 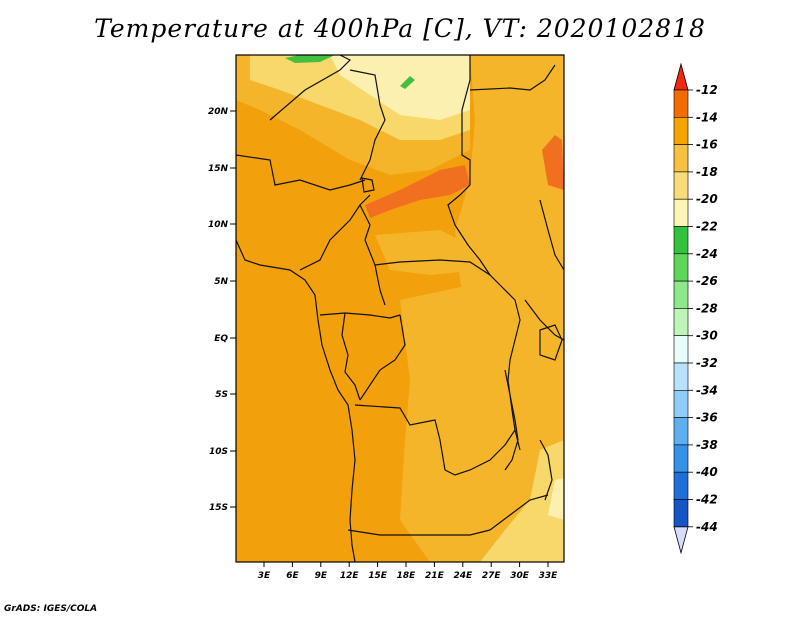 I want to click on grads-credit: GrADS: IGES/COLA, so click(x=51, y=609).